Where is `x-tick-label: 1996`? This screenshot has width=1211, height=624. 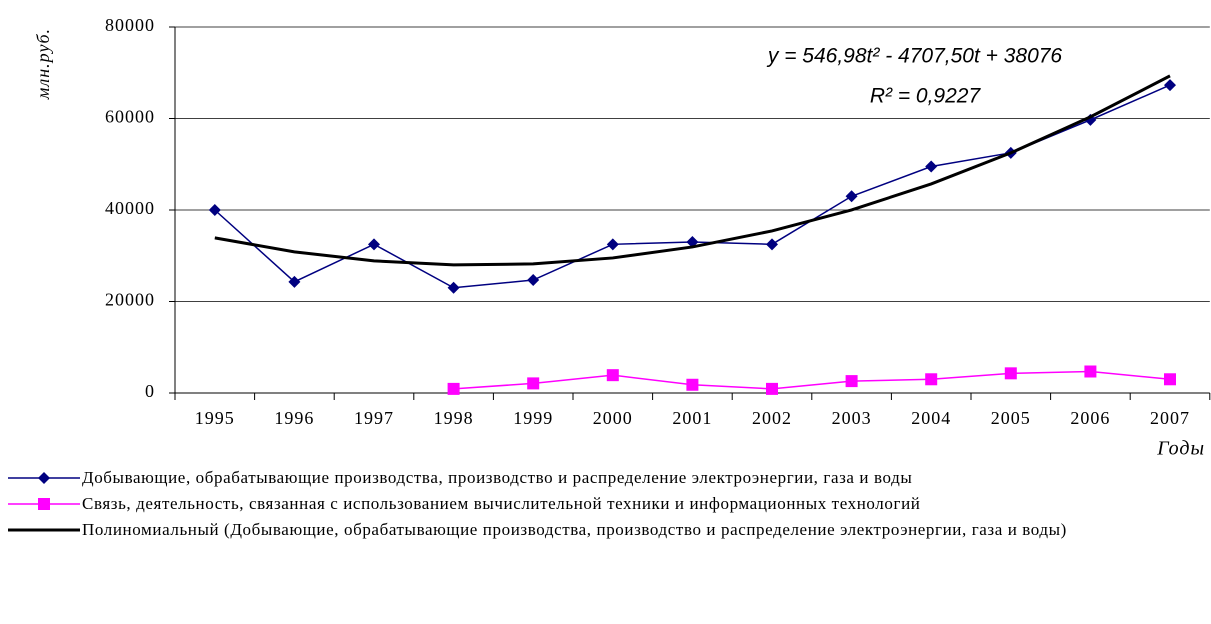
x-tick-label: 1996 is located at coordinates (294, 418).